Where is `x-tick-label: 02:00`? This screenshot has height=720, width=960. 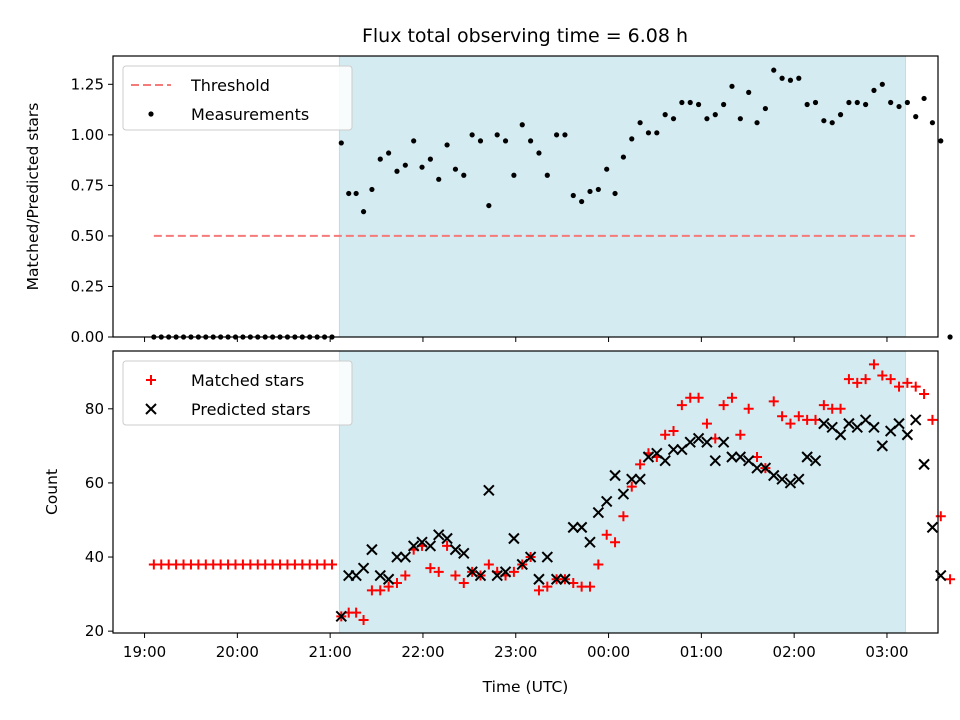
x-tick-label: 02:00 is located at coordinates (794, 652).